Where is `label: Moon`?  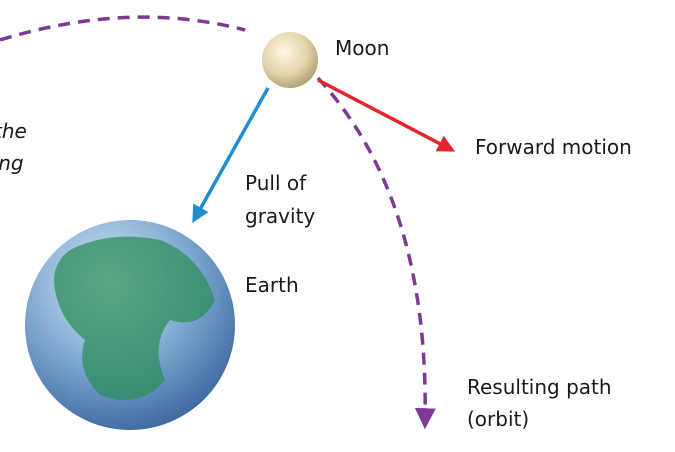
label: Moon is located at coordinates (362, 48).